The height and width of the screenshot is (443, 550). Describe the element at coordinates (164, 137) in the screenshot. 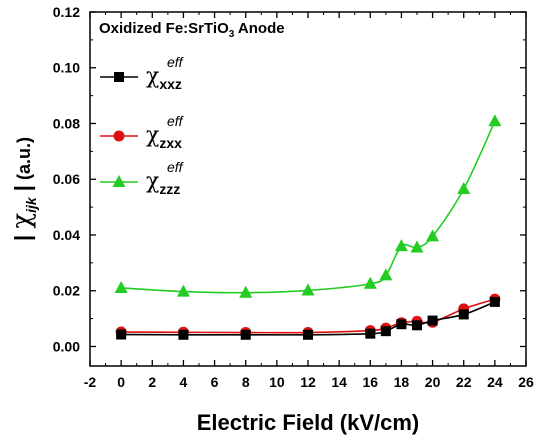

I see `legend-label: χzxx` at that location.